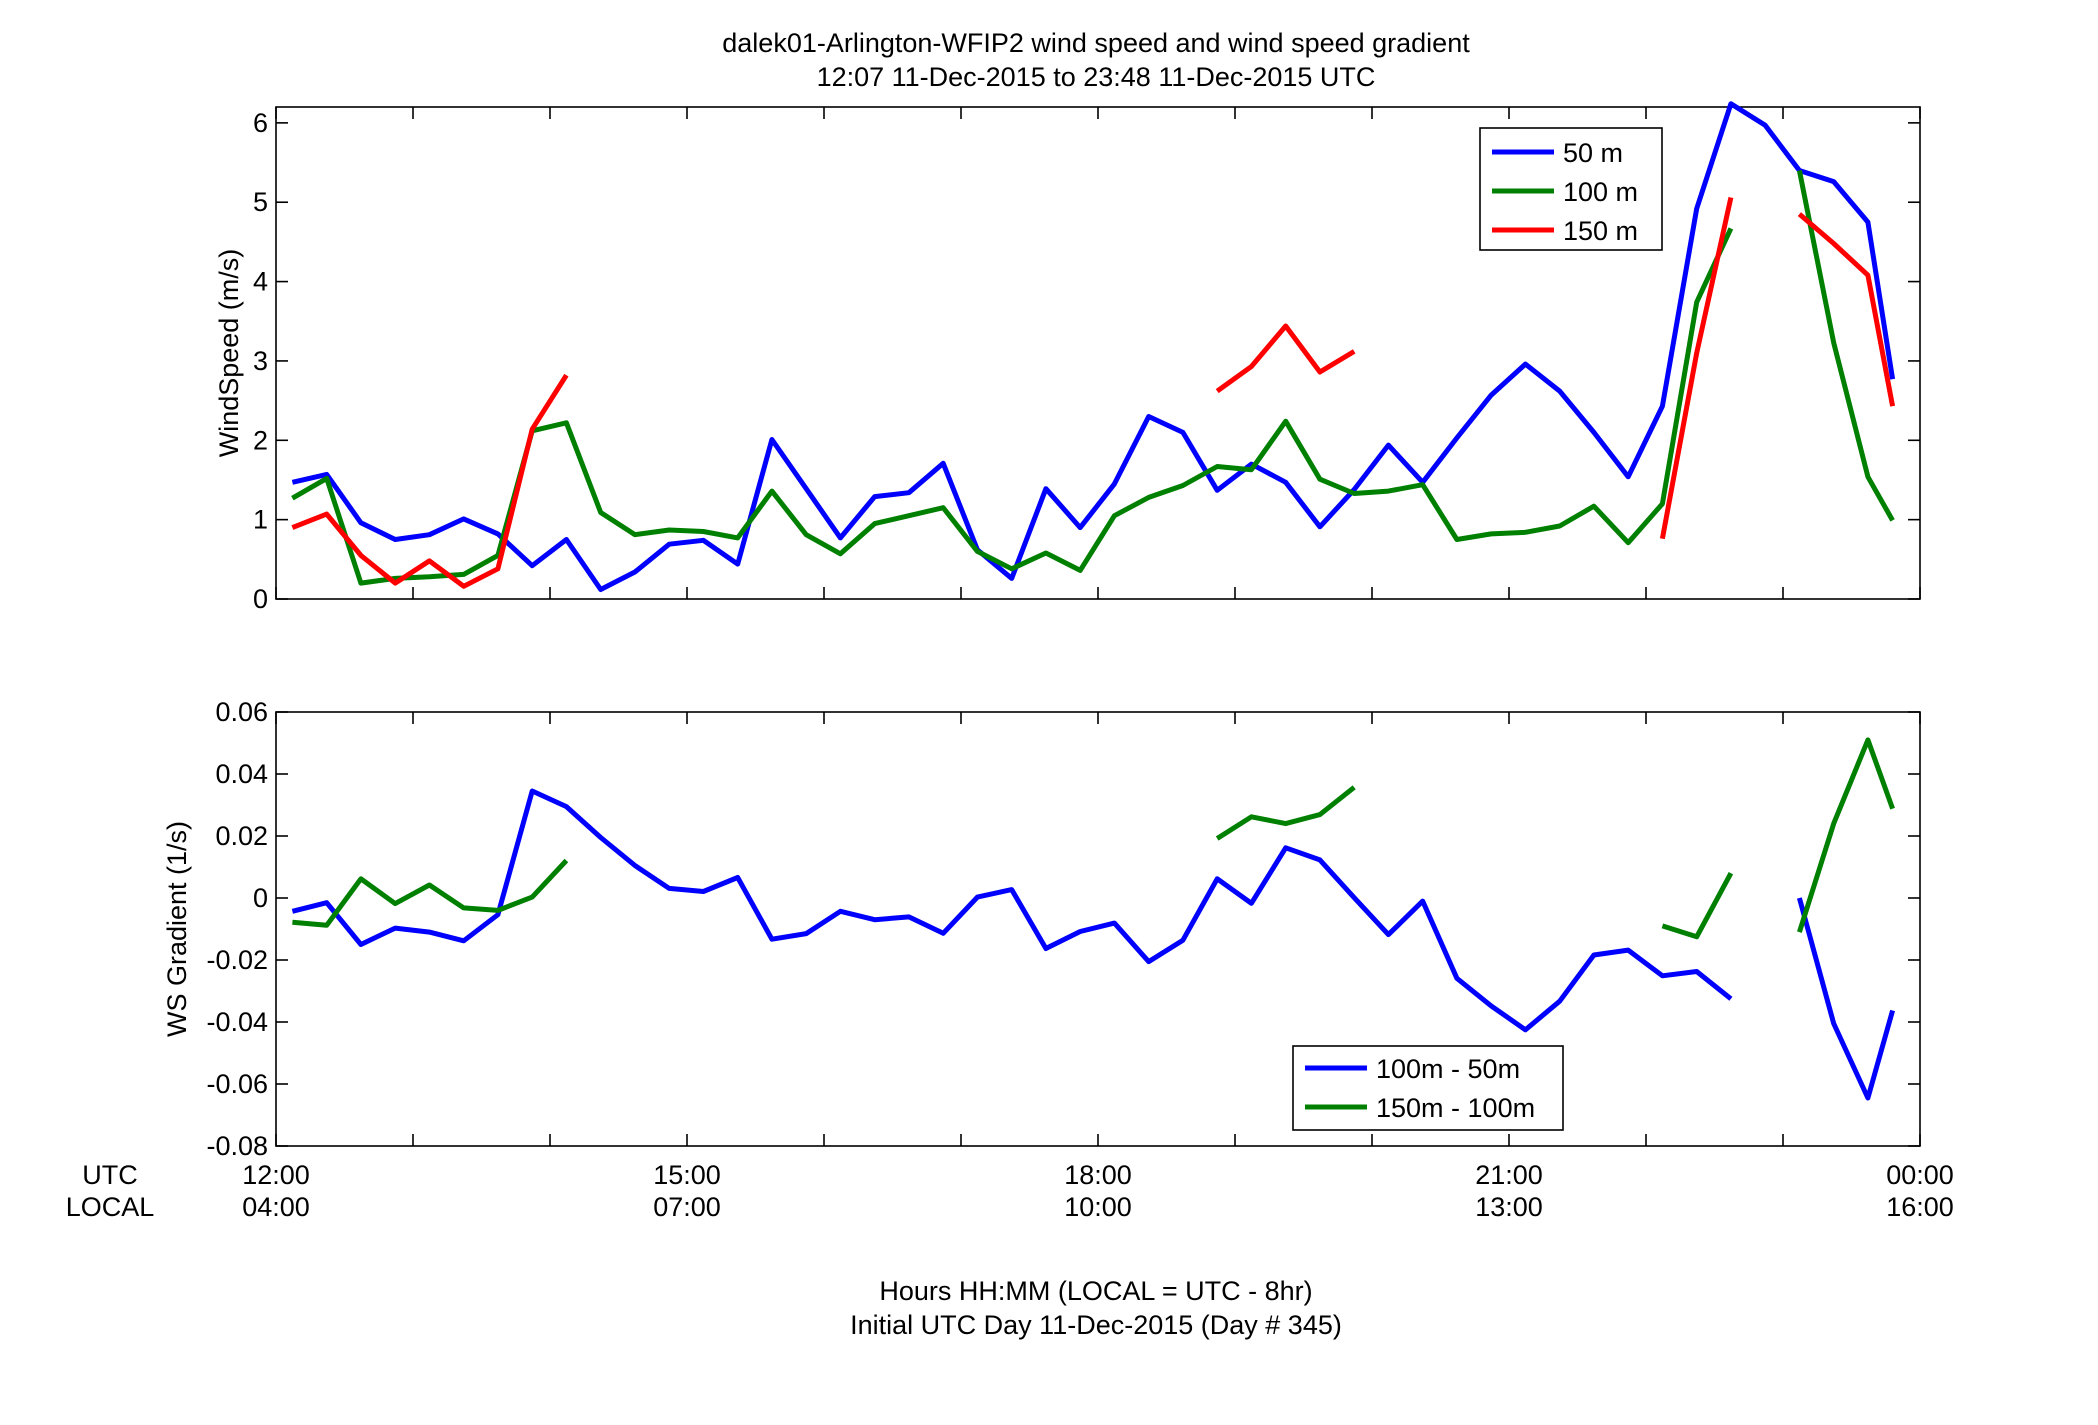 This screenshot has height=1425, width=2098. What do you see at coordinates (260, 361) in the screenshot?
I see `wind-speed-ytick-label: 3` at bounding box center [260, 361].